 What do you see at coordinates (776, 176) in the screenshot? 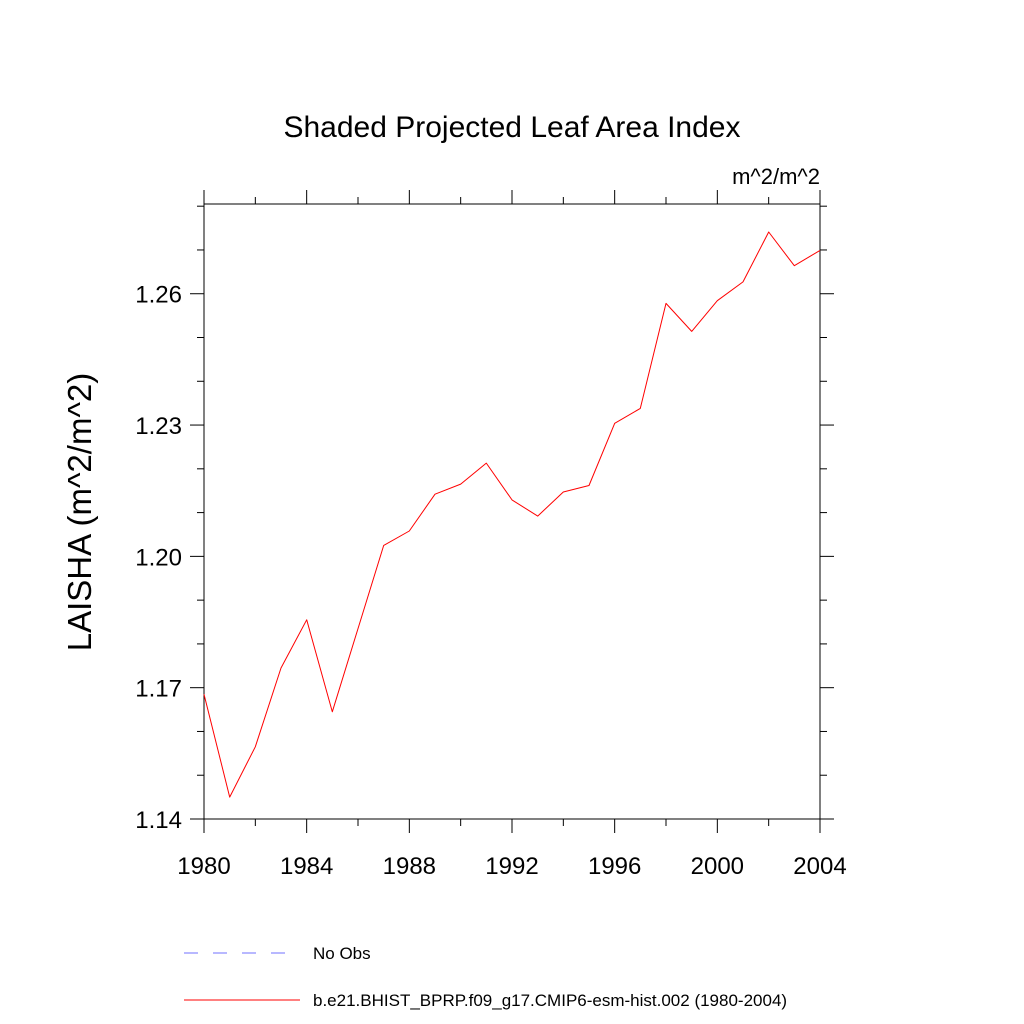
I see `units-label: m^2/m^2` at bounding box center [776, 176].